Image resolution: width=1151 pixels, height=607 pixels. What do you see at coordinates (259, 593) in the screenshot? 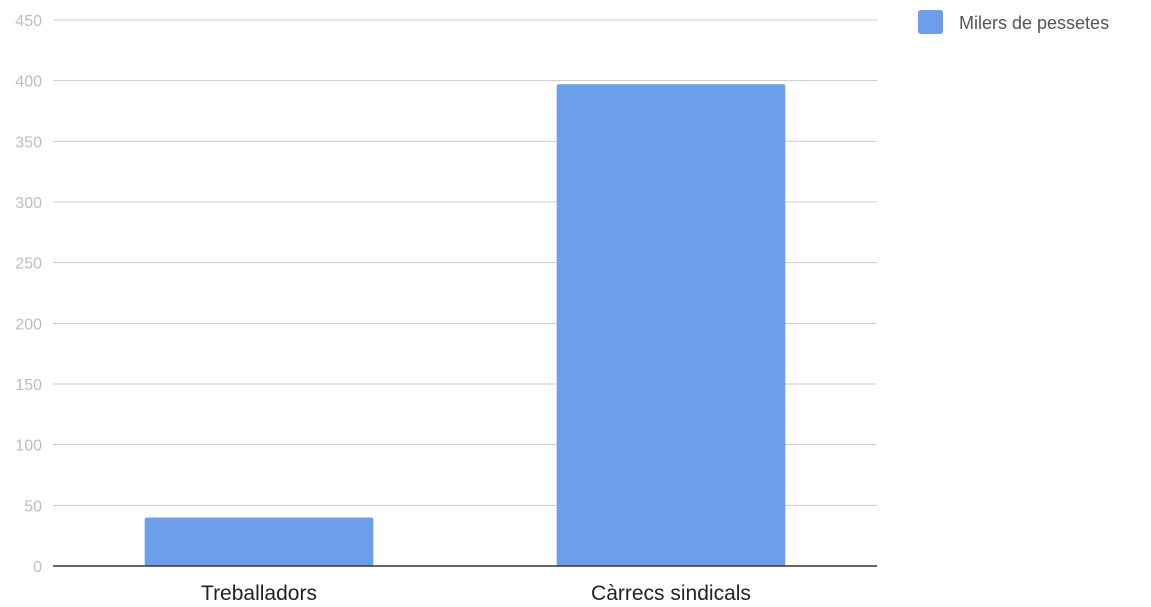
I see `x-category-label: Treballadors` at bounding box center [259, 593].